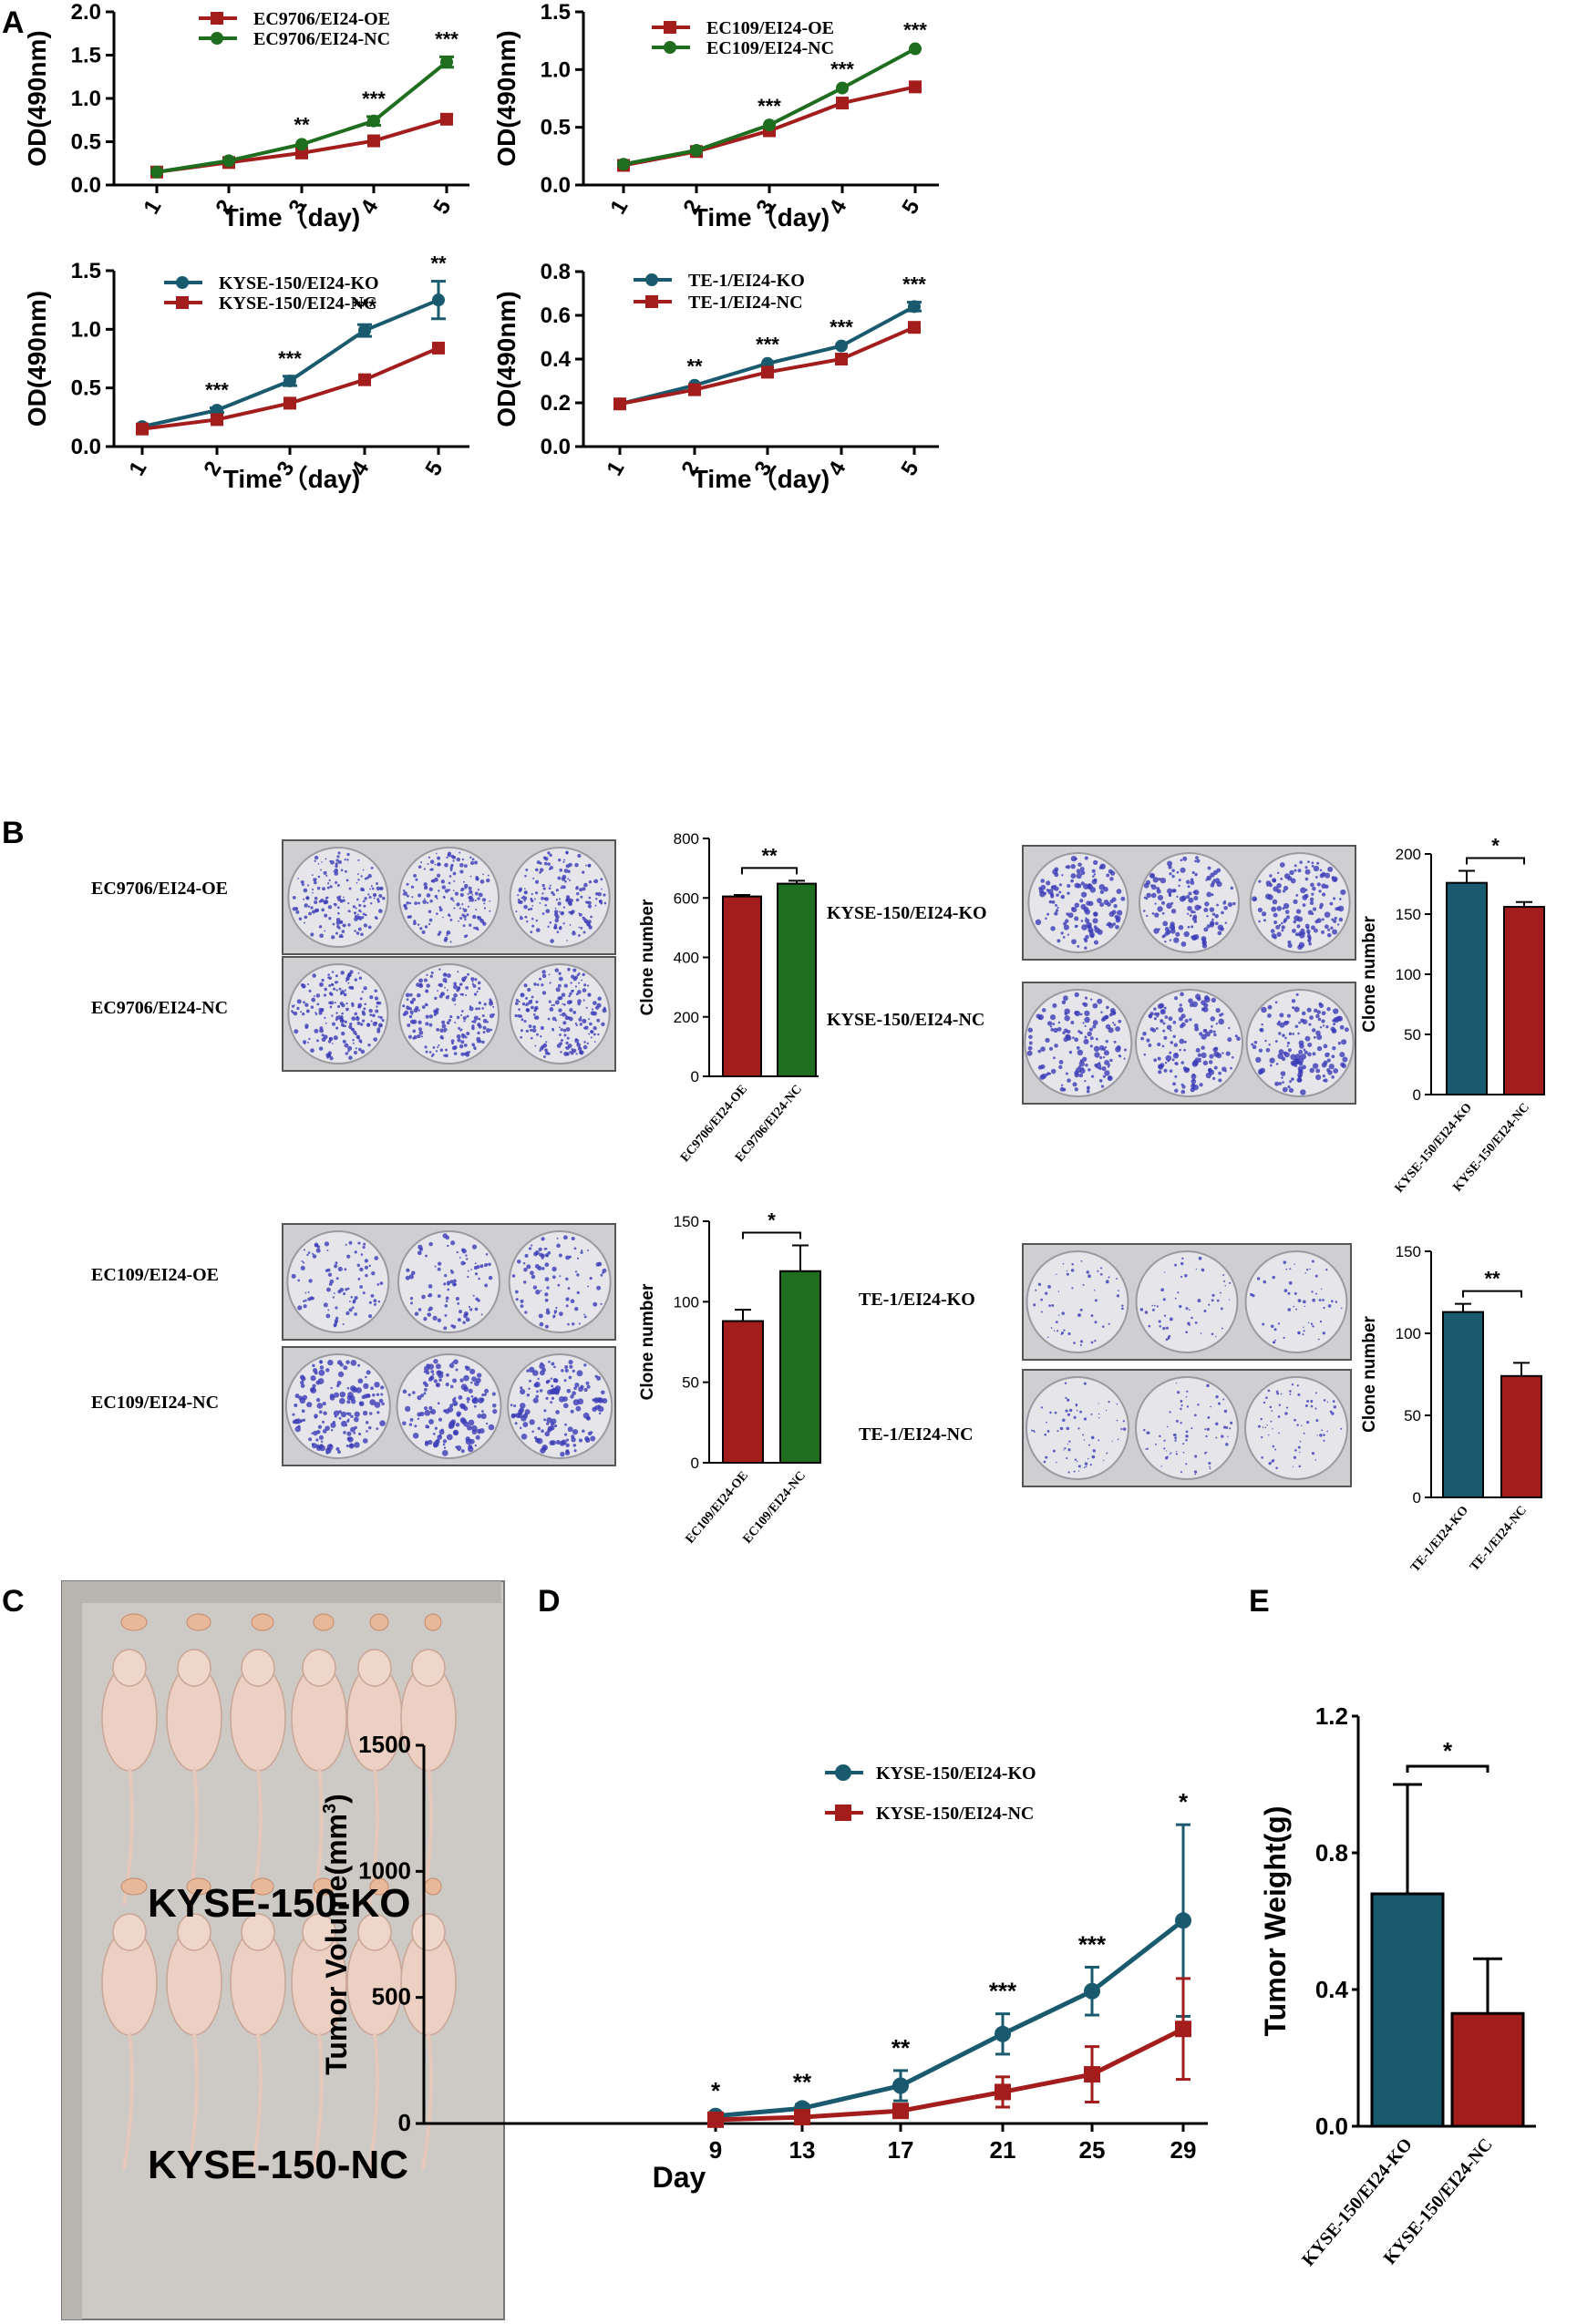  What do you see at coordinates (433, 1886) in the screenshot?
I see `tumor` at bounding box center [433, 1886].